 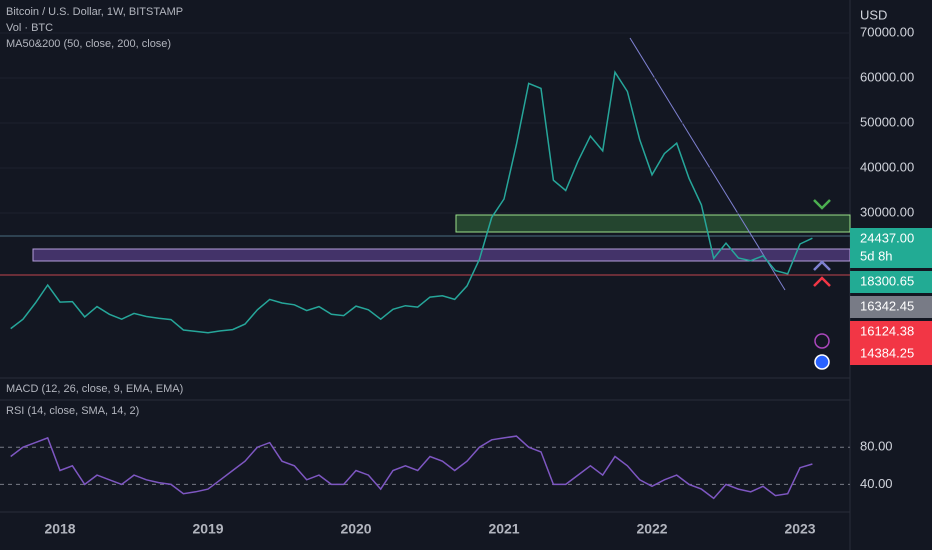 What do you see at coordinates (887, 31) in the screenshot?
I see `y-tick-label: 70000.00` at bounding box center [887, 31].